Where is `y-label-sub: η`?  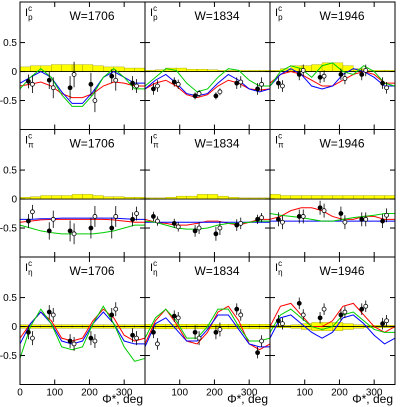
y-label-sub: η is located at coordinates (280, 272).